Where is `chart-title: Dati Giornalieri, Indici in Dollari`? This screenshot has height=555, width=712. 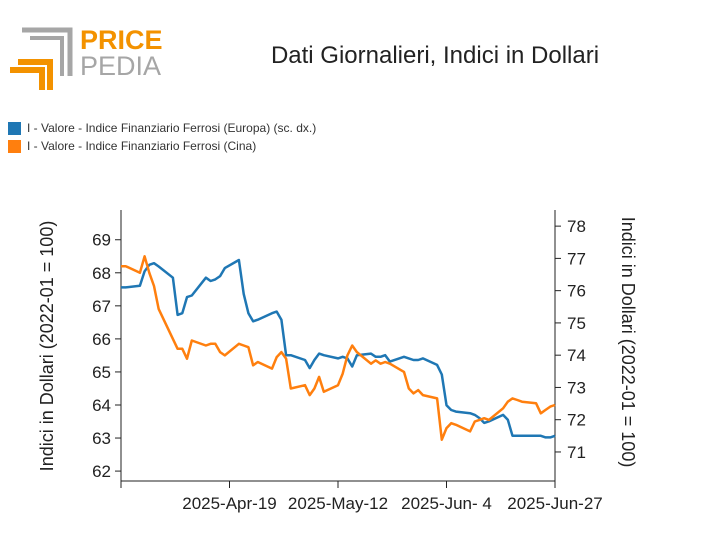
chart-title: Dati Giornalieri, Indici in Dollari is located at coordinates (435, 55).